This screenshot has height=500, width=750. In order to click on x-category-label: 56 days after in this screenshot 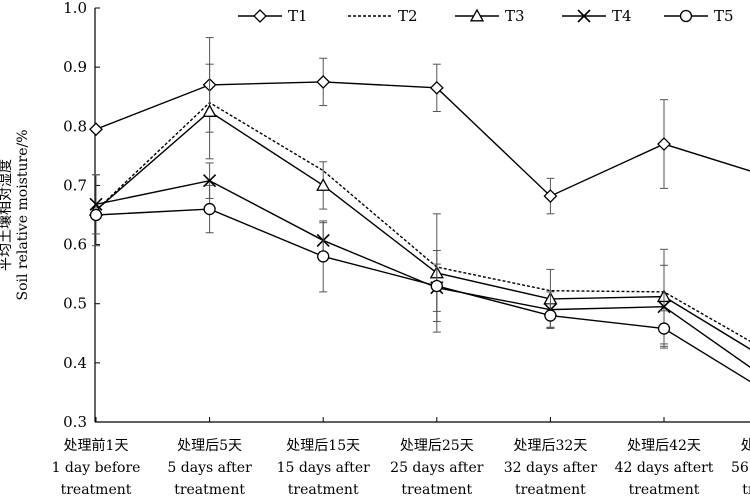, I will do `click(740, 468)`.